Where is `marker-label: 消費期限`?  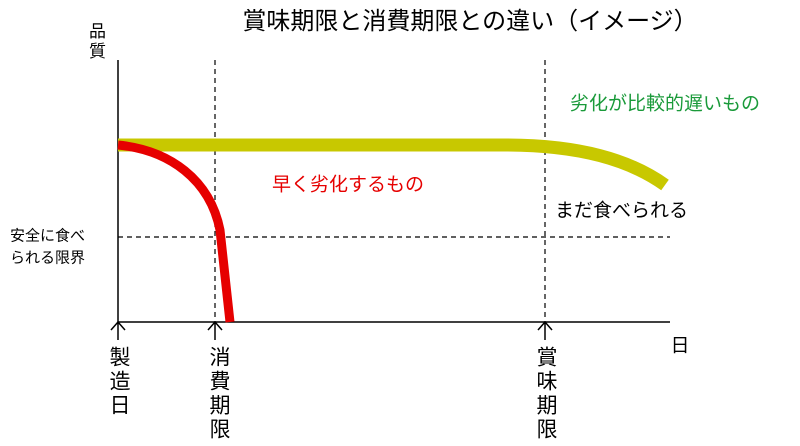
marker-label: 消費期限 is located at coordinates (219, 394).